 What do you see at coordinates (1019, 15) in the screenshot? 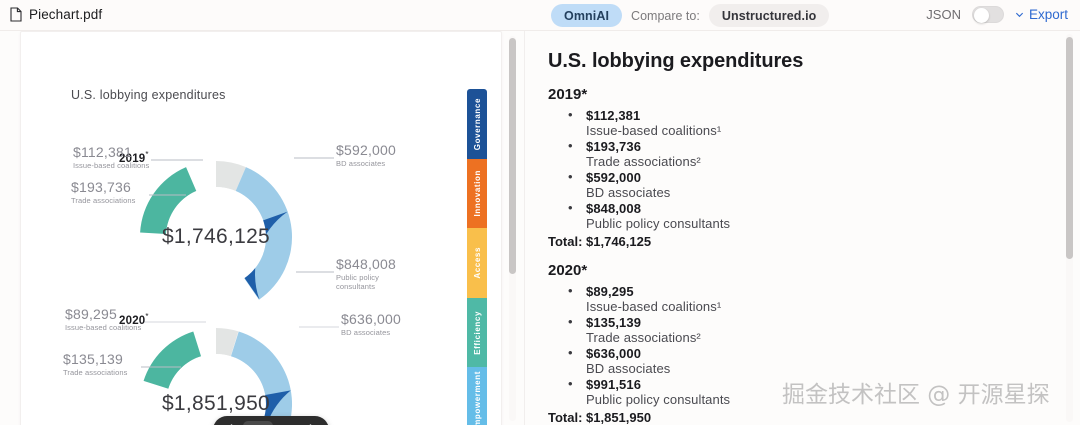
I see `chevron-down-icon` at bounding box center [1019, 15].